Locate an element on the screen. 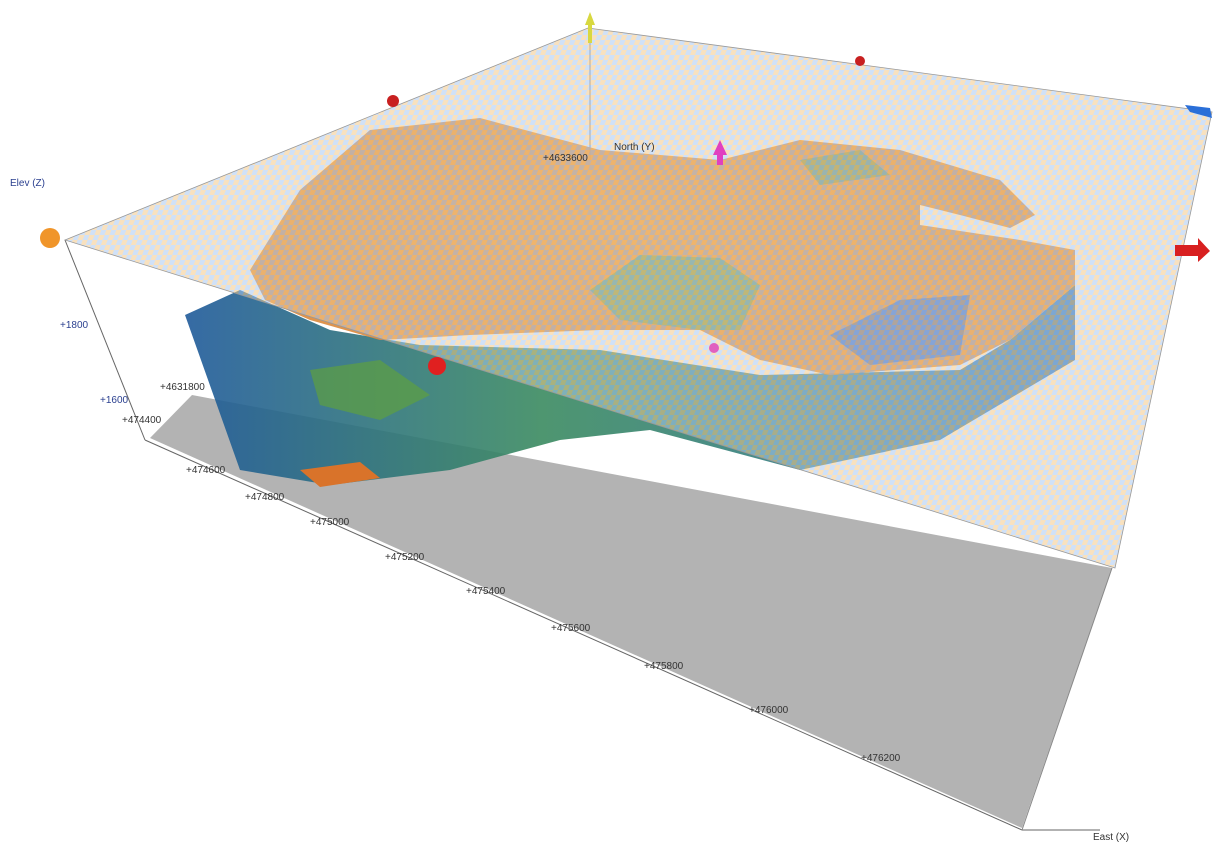 The image size is (1219, 845). axis-title: Elev (Z) is located at coordinates (27, 183).